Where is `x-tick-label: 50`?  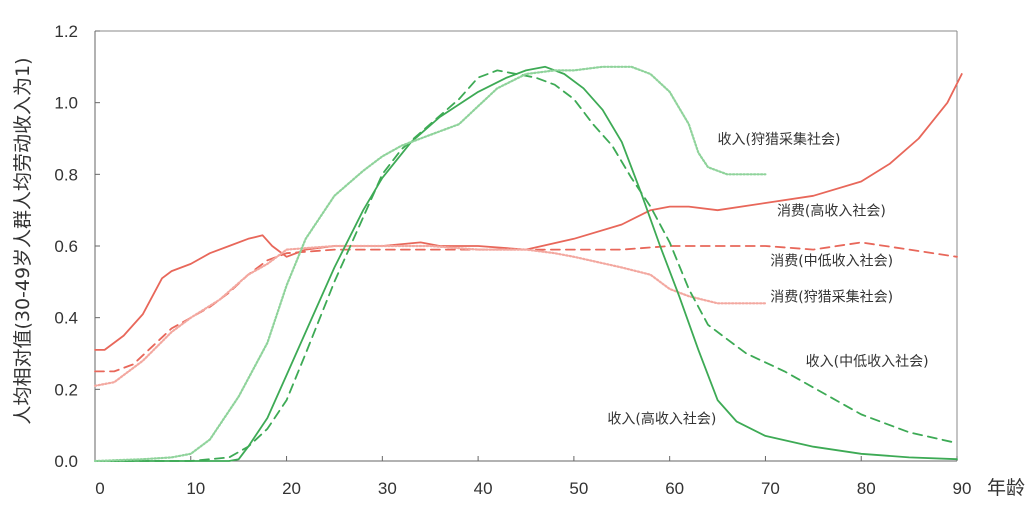
x-tick-label: 50 is located at coordinates (578, 488).